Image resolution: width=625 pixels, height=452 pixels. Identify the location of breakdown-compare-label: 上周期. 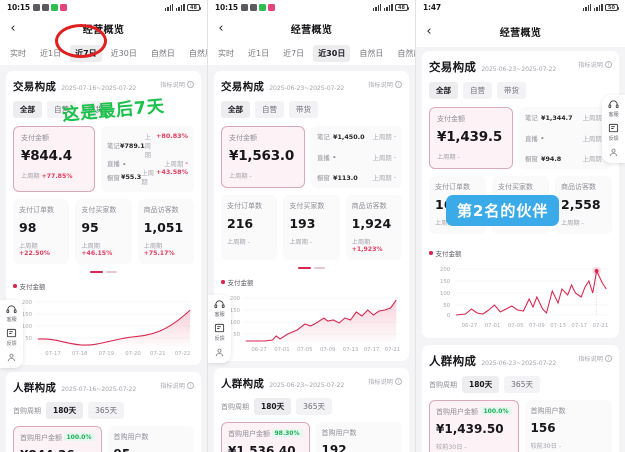
(592, 118).